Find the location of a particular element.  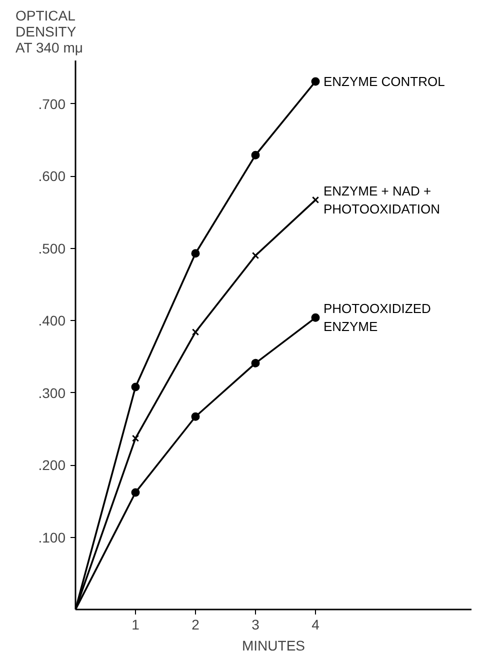

y-tick-label: .300 is located at coordinates (52, 392).